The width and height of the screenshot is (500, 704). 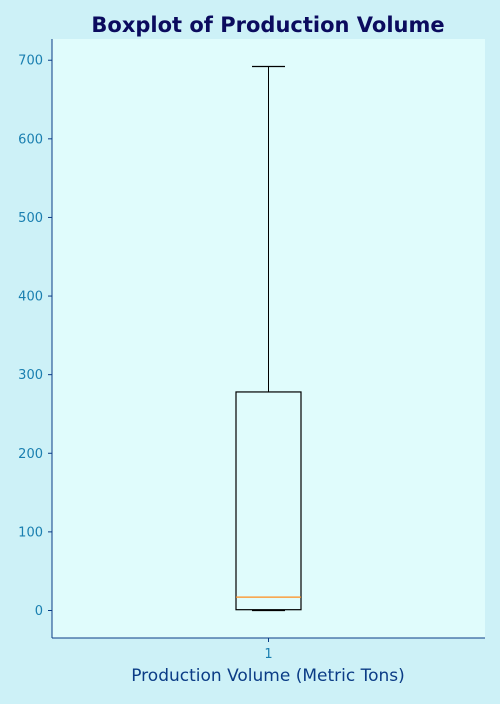 I want to click on y-tick-label: 0, so click(x=39, y=611).